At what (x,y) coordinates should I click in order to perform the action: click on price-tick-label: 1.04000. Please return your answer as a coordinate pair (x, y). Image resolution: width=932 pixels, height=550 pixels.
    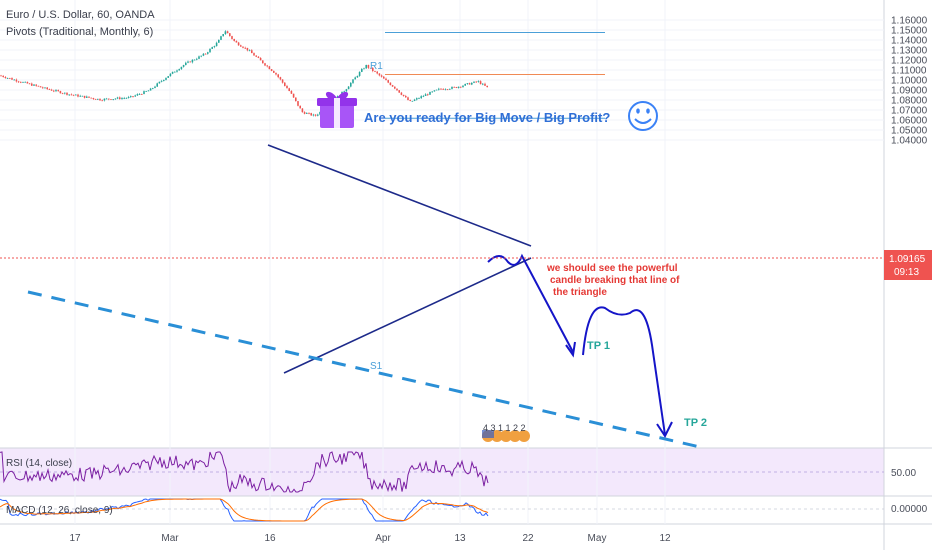
    Looking at the image, I should click on (909, 141).